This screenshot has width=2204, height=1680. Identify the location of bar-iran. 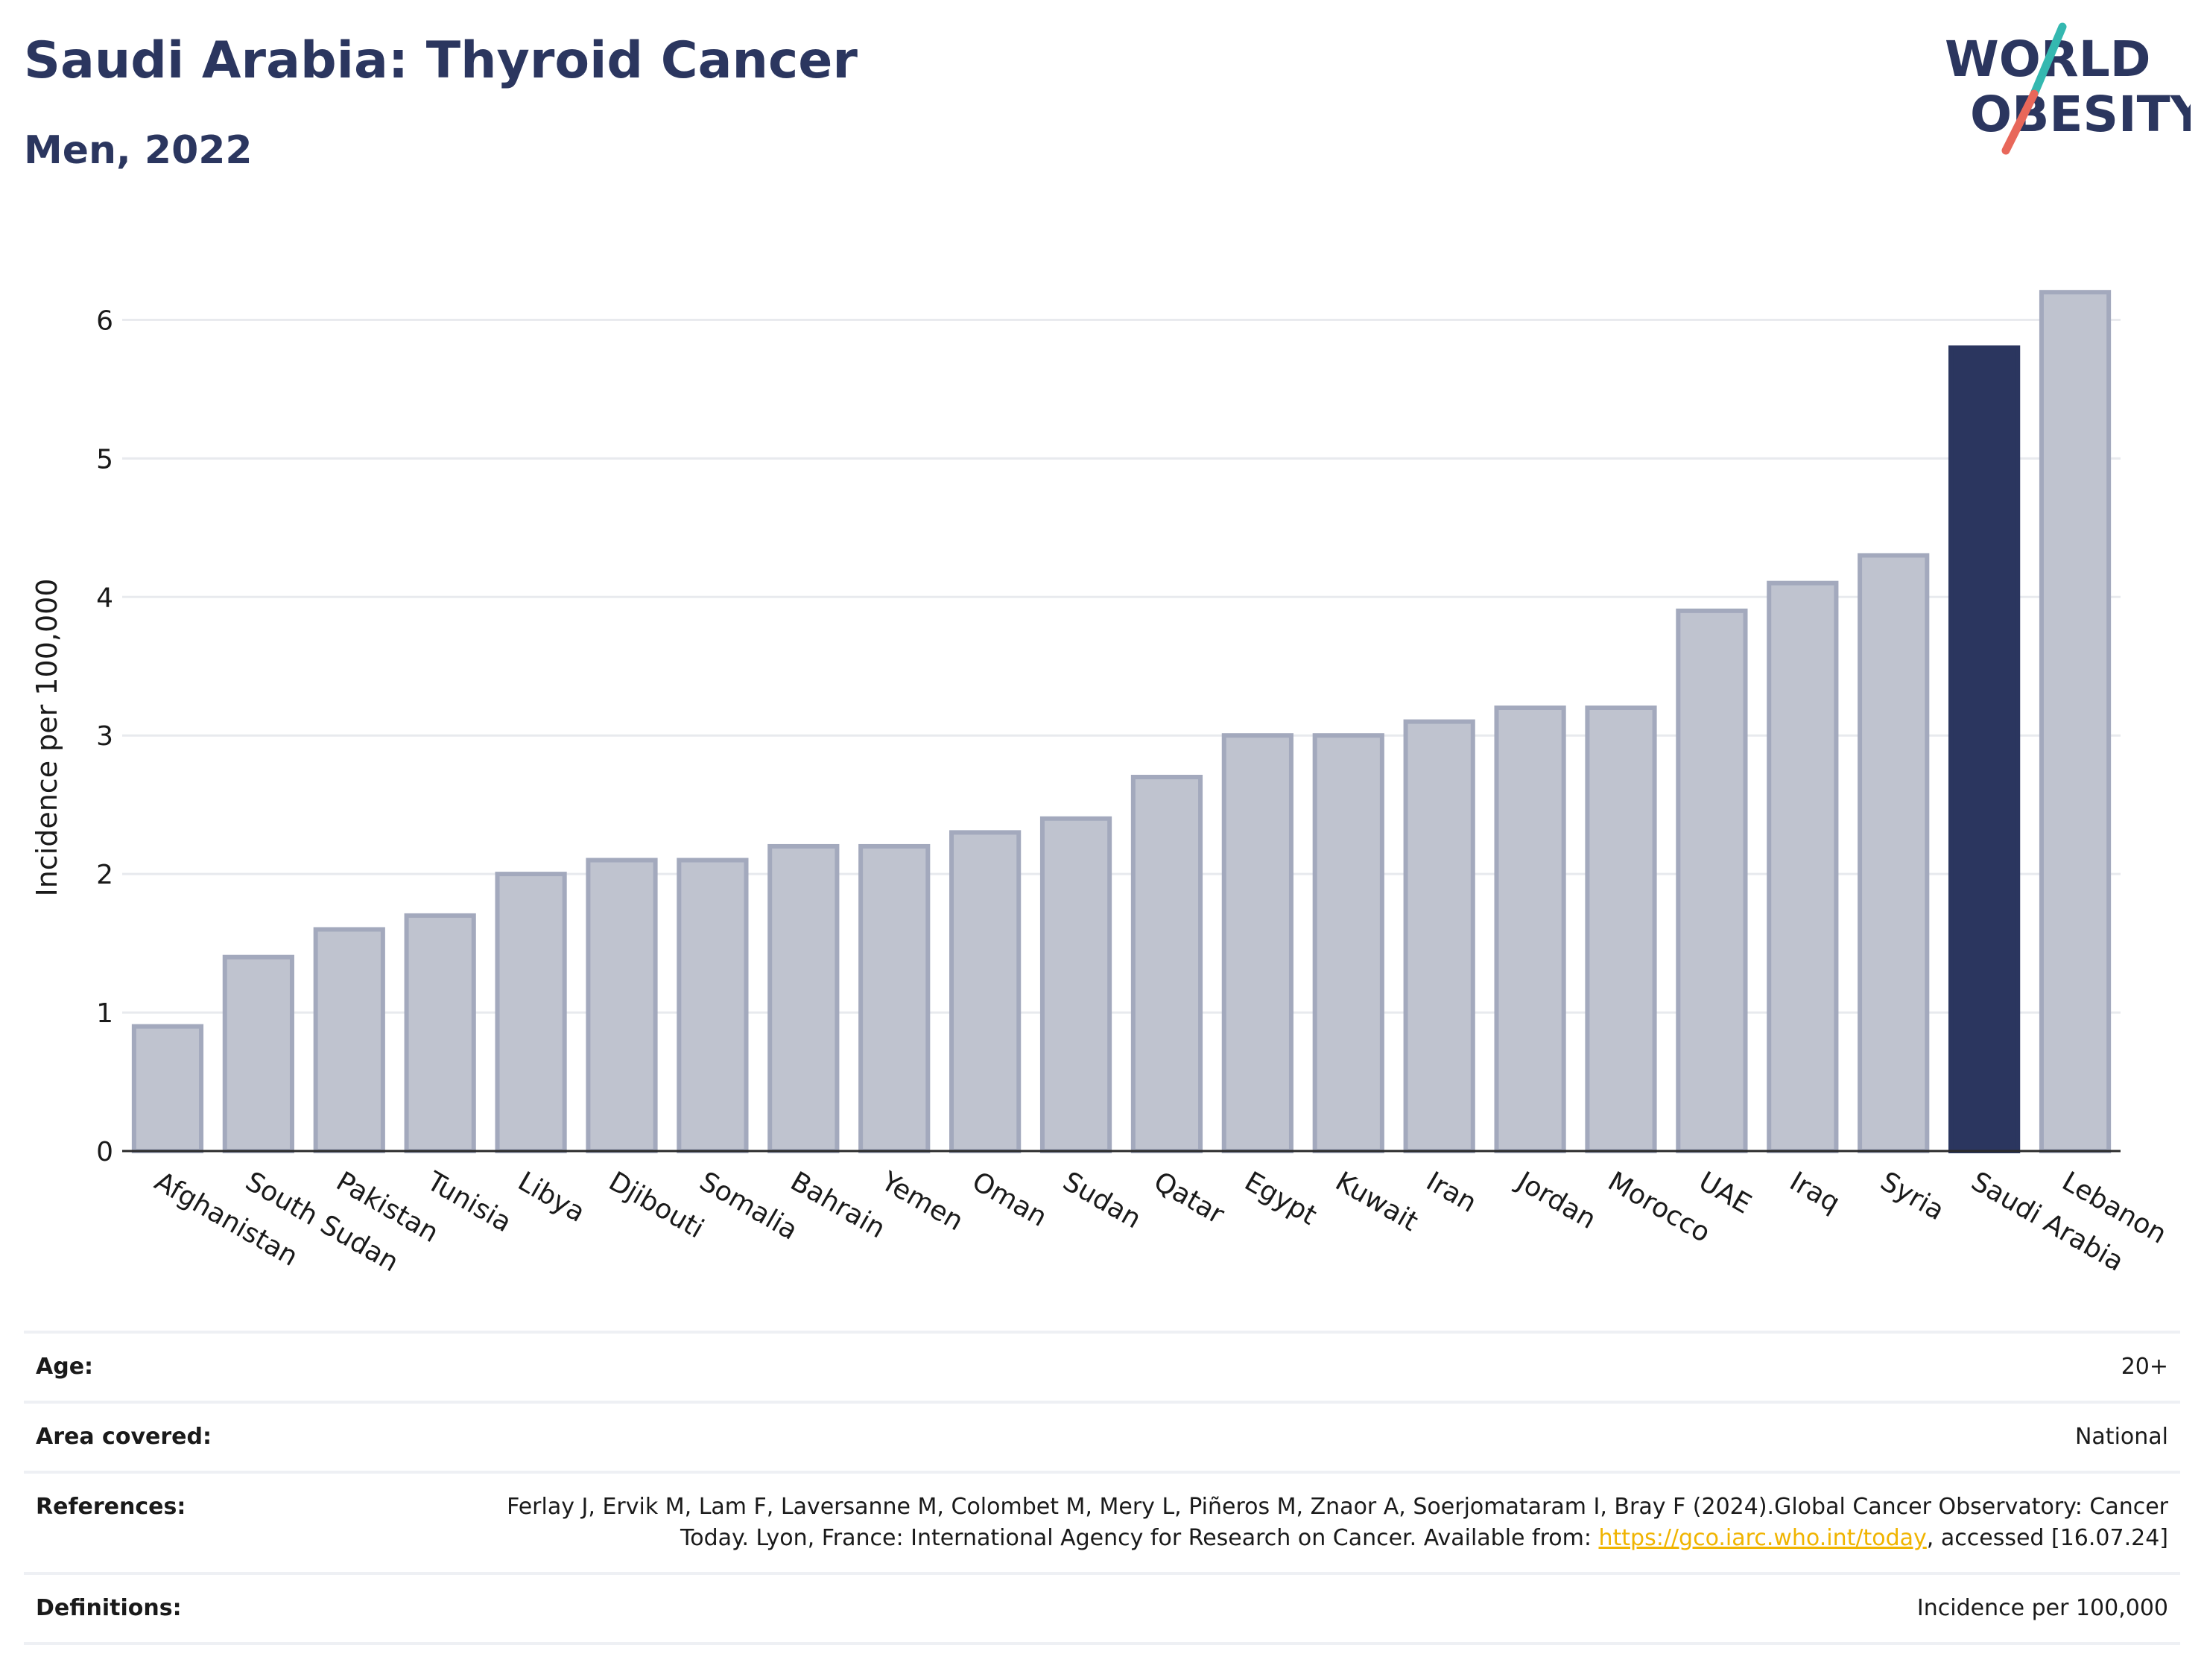
(1439, 936).